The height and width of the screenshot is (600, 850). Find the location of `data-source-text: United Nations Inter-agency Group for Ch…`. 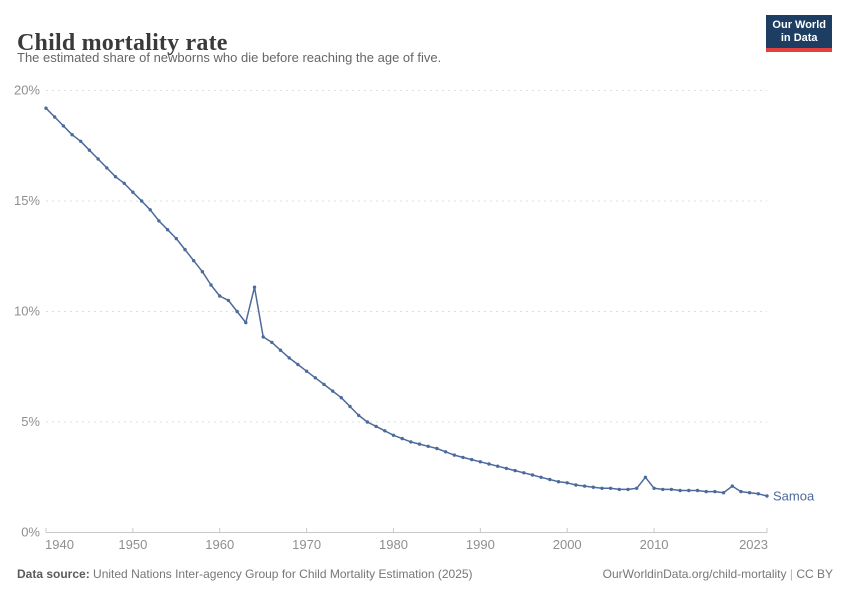

data-source-text: United Nations Inter-agency Group for Ch… is located at coordinates (283, 574).